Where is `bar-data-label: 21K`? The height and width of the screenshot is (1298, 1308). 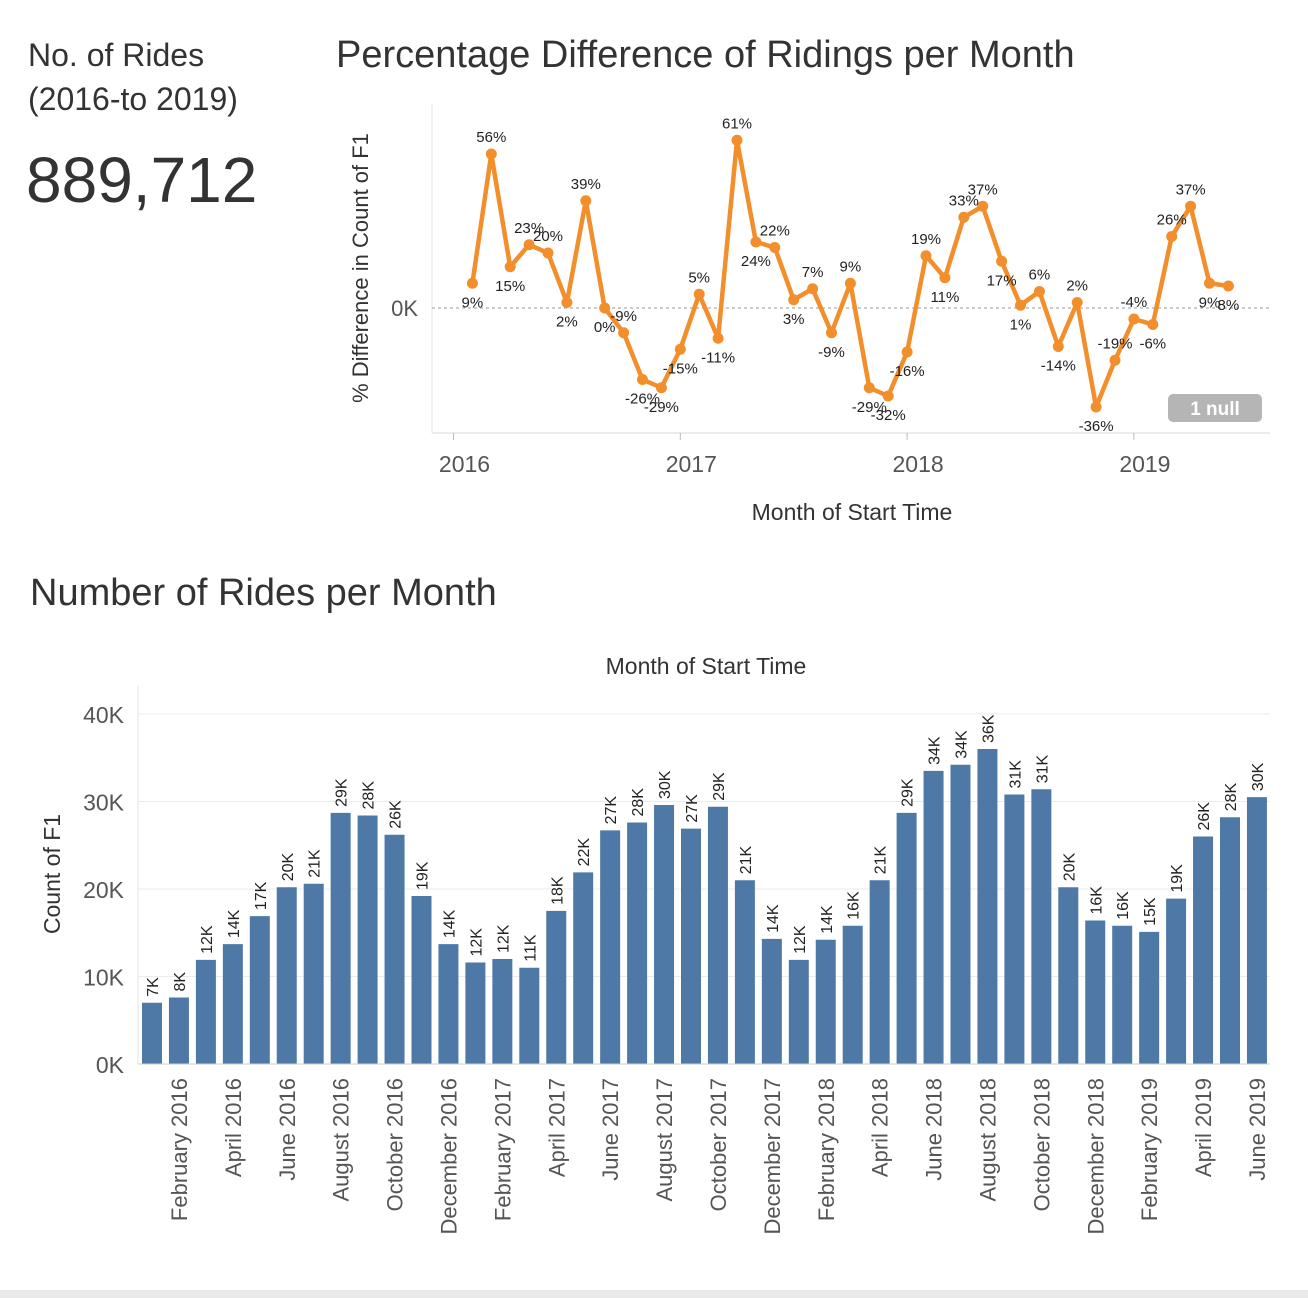
bar-data-label: 21K is located at coordinates (746, 859).